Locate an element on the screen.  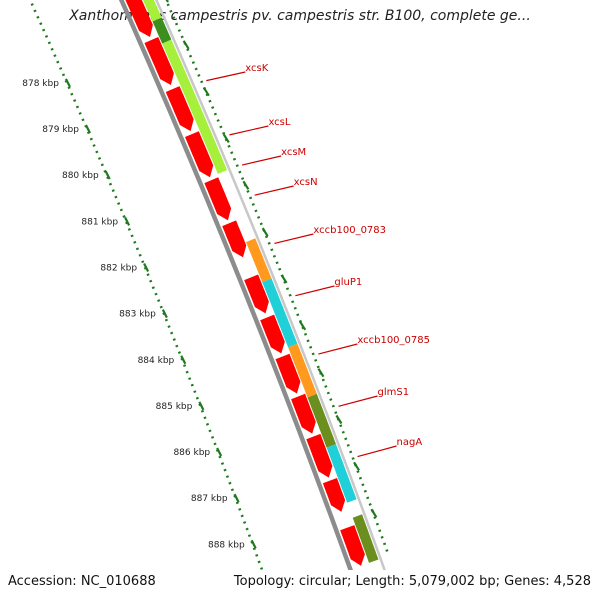
gene-label-xccb100_0785: xccb100_0785 is located at coordinates (393, 340).